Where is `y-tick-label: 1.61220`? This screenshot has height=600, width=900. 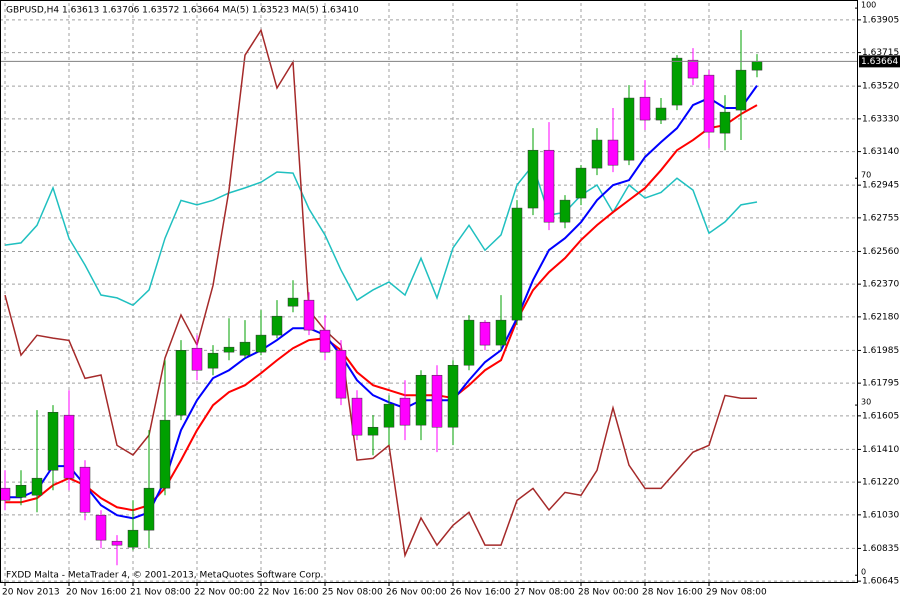 y-tick-label: 1.61220 is located at coordinates (880, 483).